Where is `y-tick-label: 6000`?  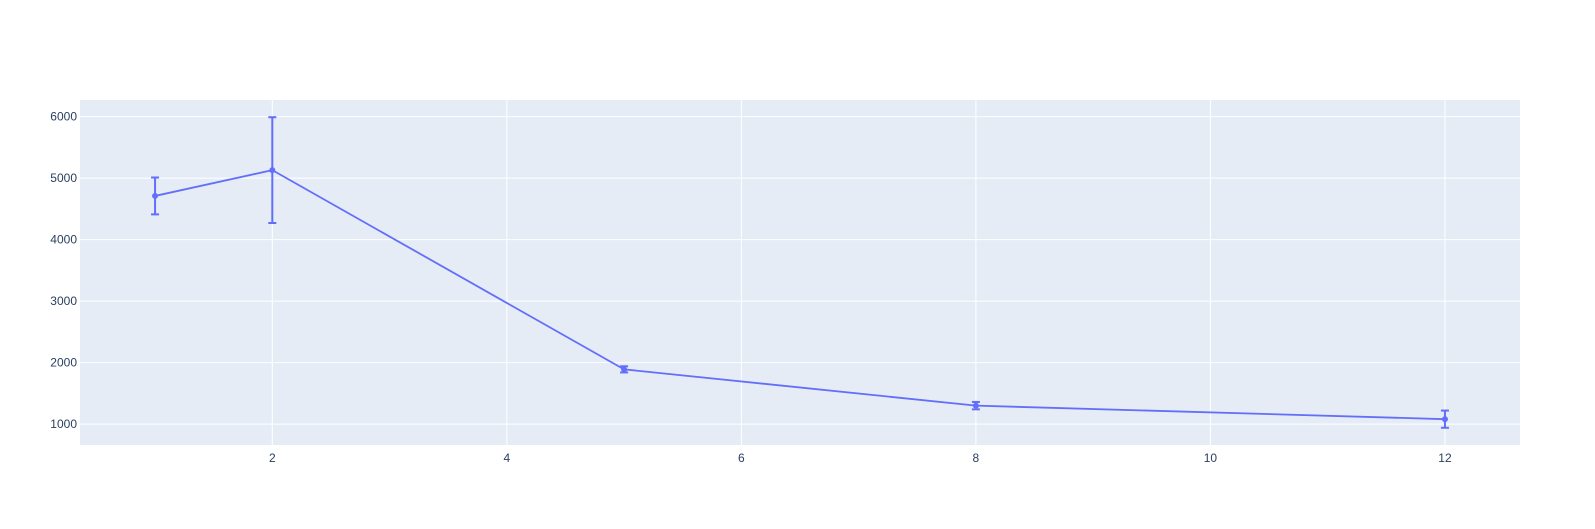
y-tick-label: 6000 is located at coordinates (63, 117).